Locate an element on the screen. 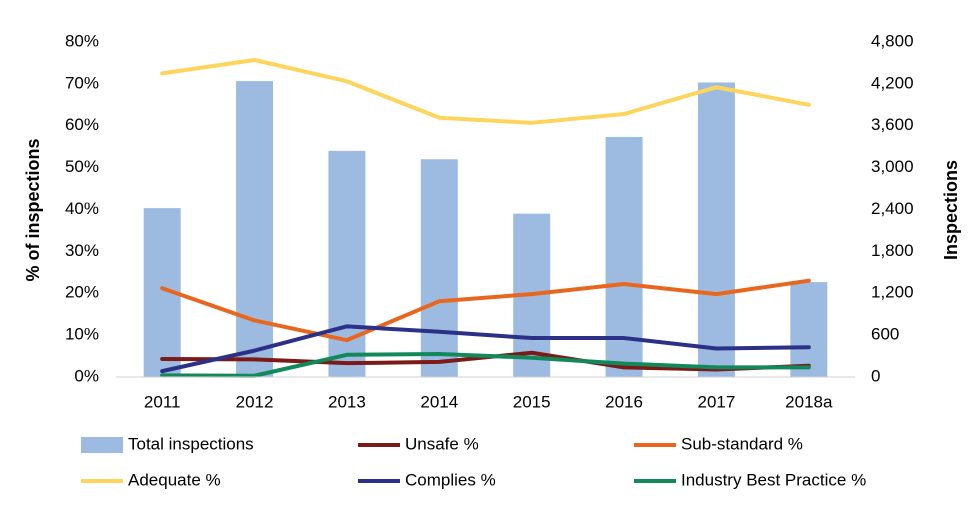 This screenshot has height=525, width=980. right-tick-label: 1,200 is located at coordinates (892, 292).